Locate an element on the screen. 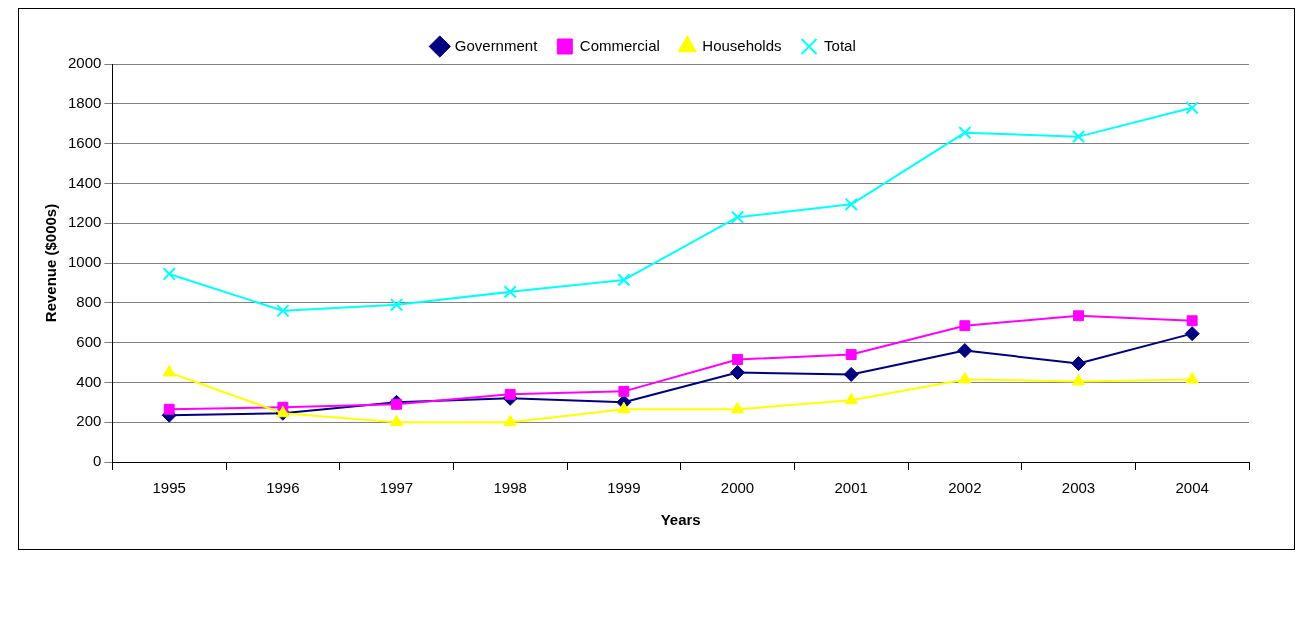 This screenshot has height=618, width=1311. y-tick-label: 0 is located at coordinates (97, 461).